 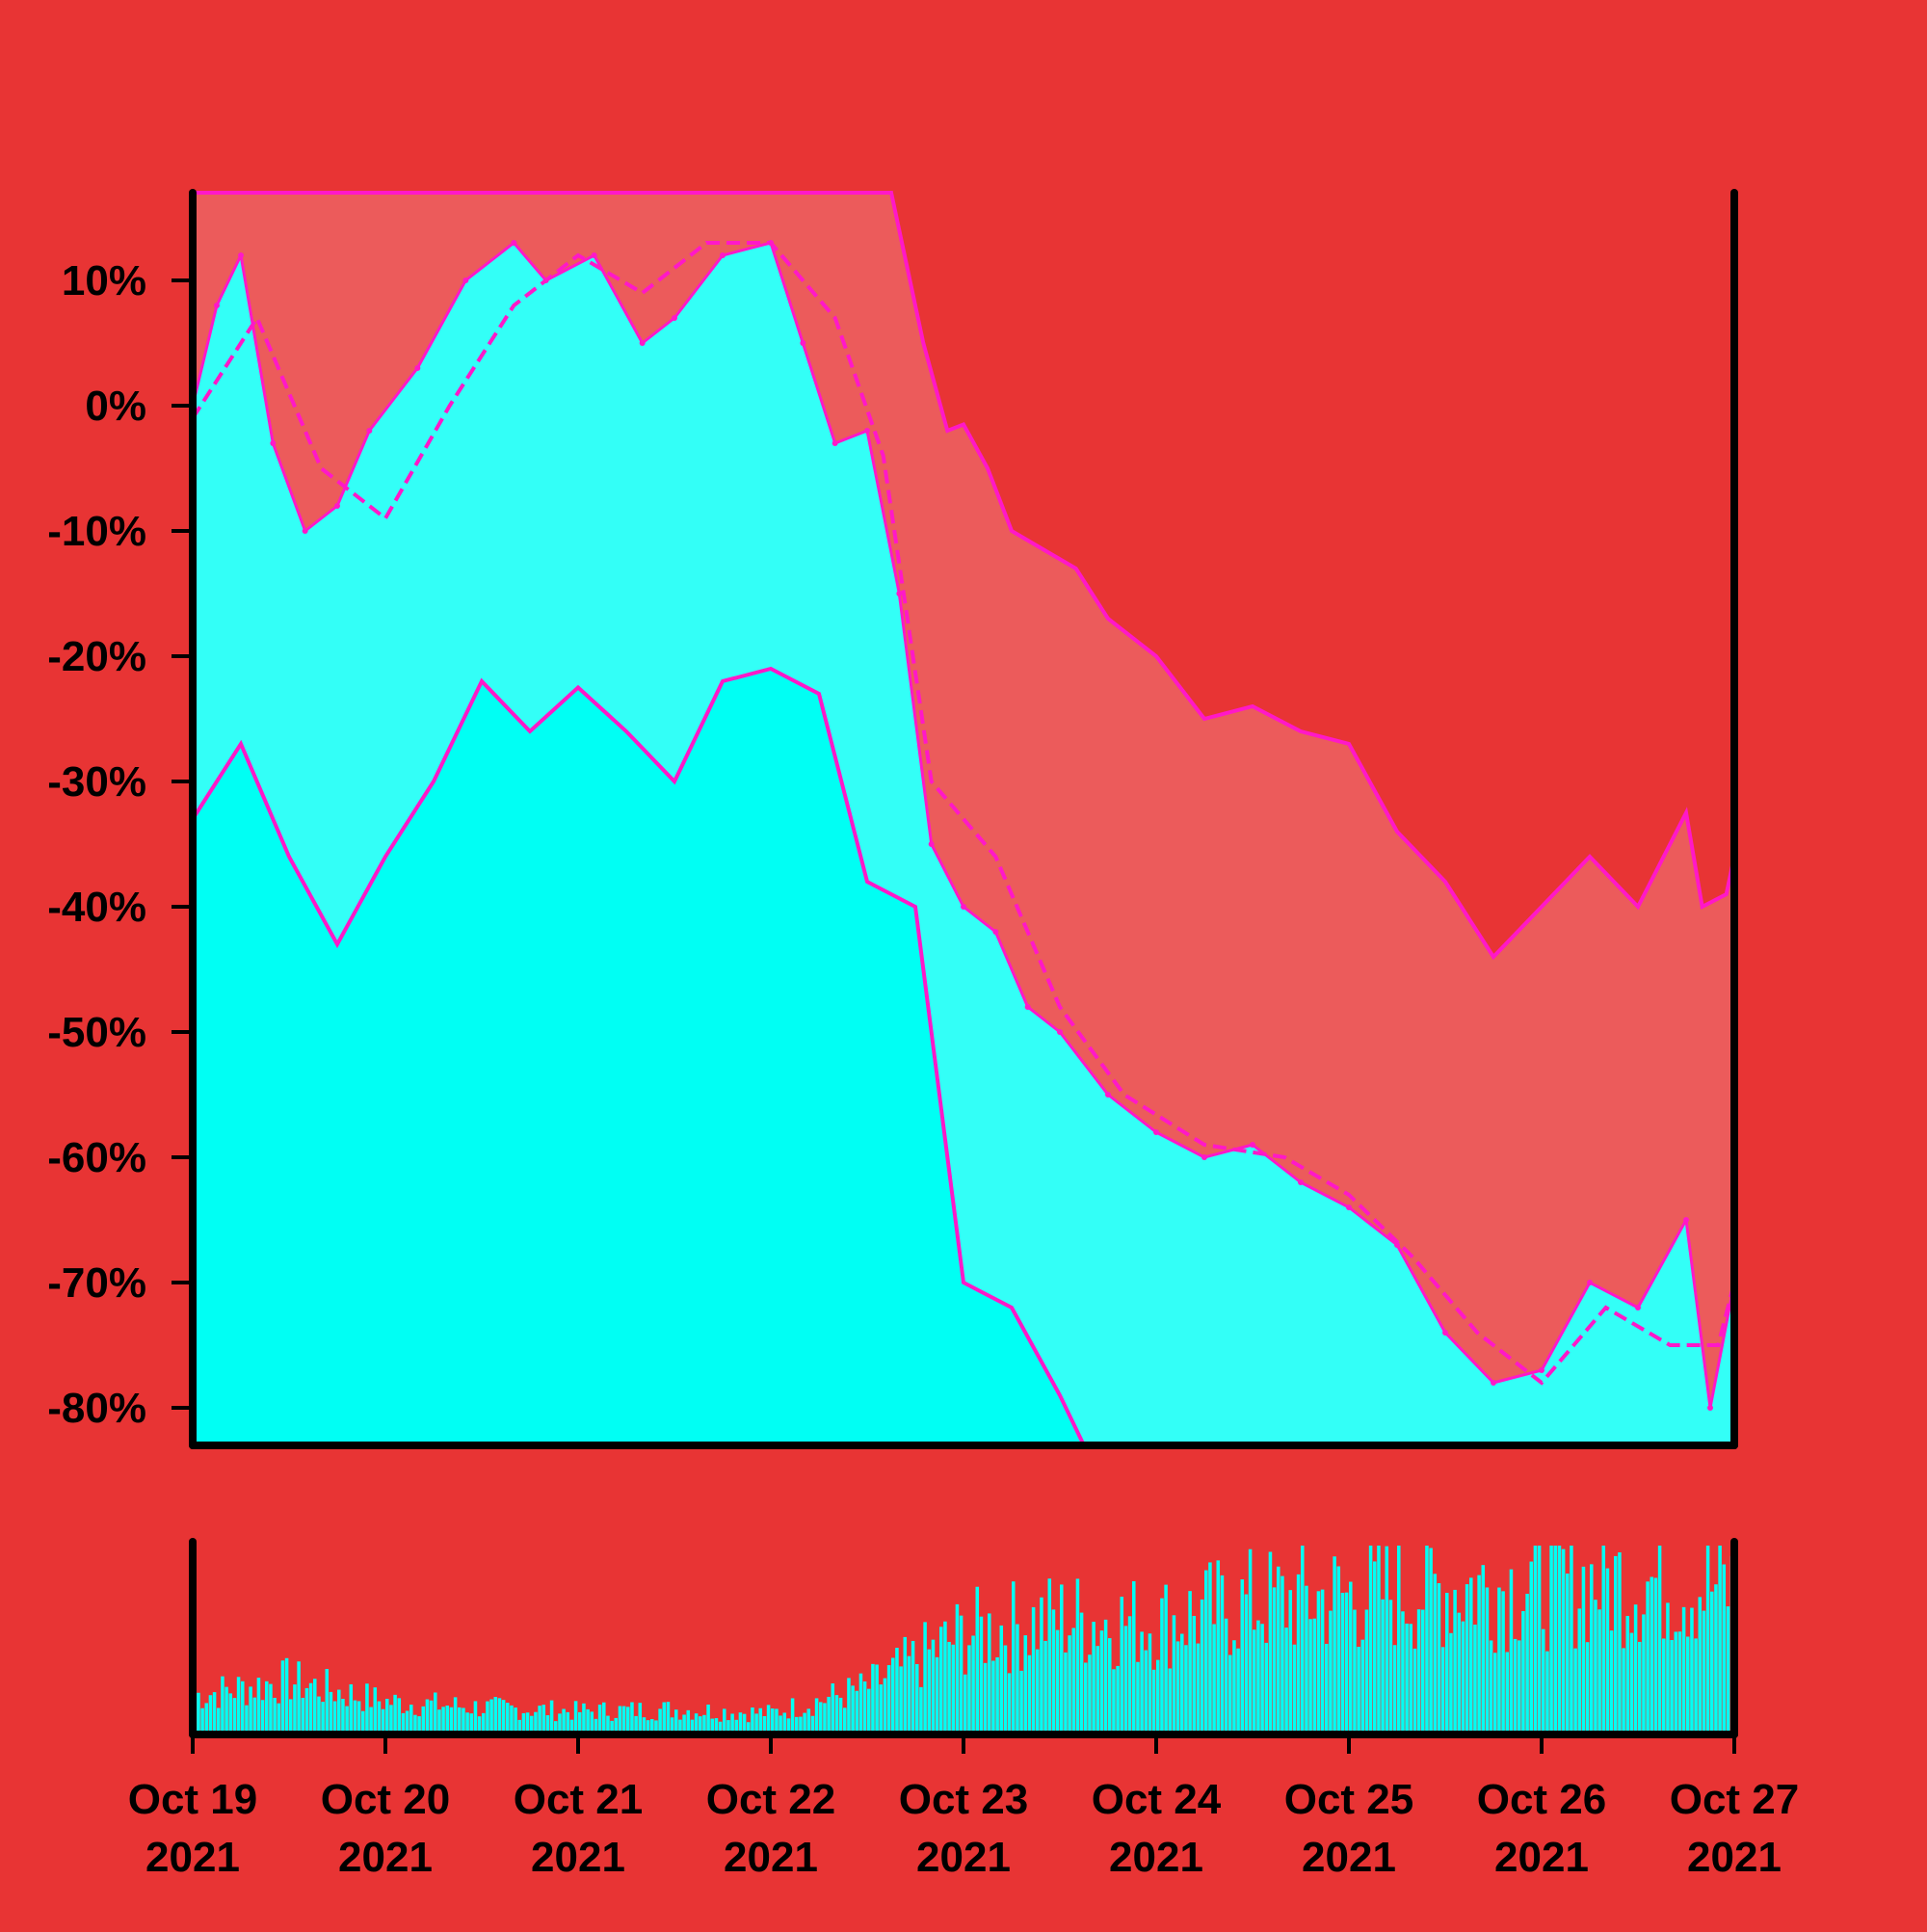 I want to click on x-tick-label-year: 2021, so click(x=578, y=1857).